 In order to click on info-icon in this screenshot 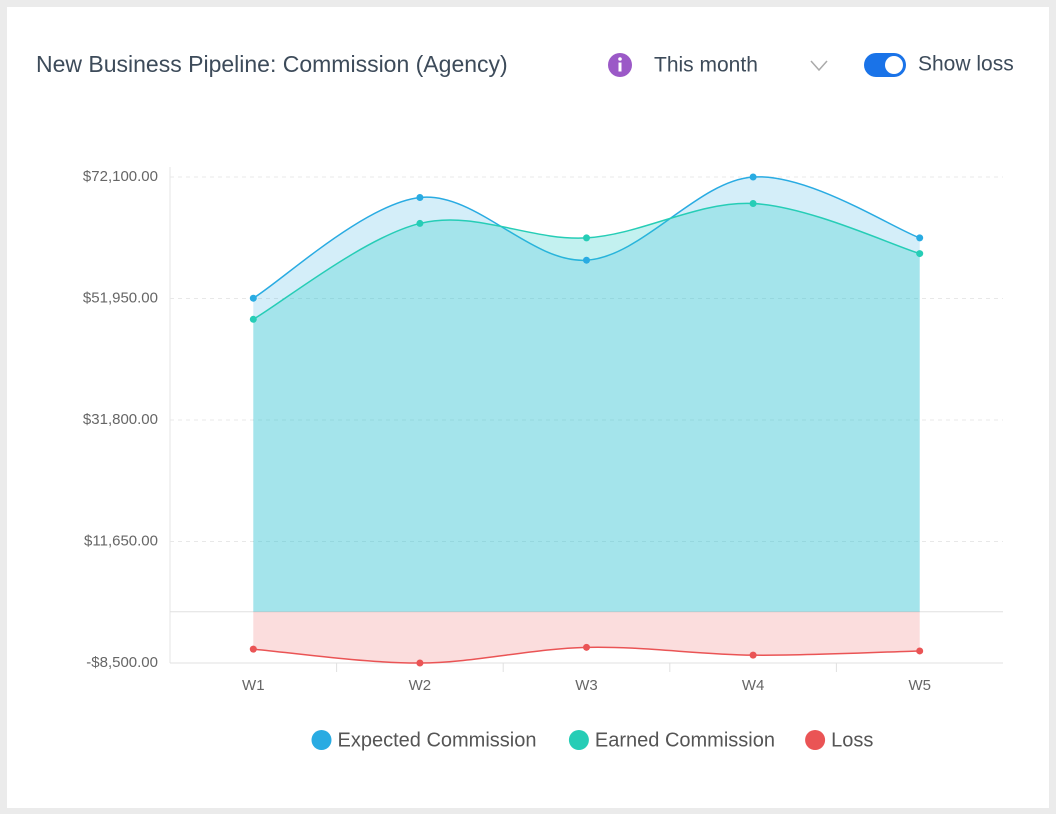, I will do `click(620, 65)`.